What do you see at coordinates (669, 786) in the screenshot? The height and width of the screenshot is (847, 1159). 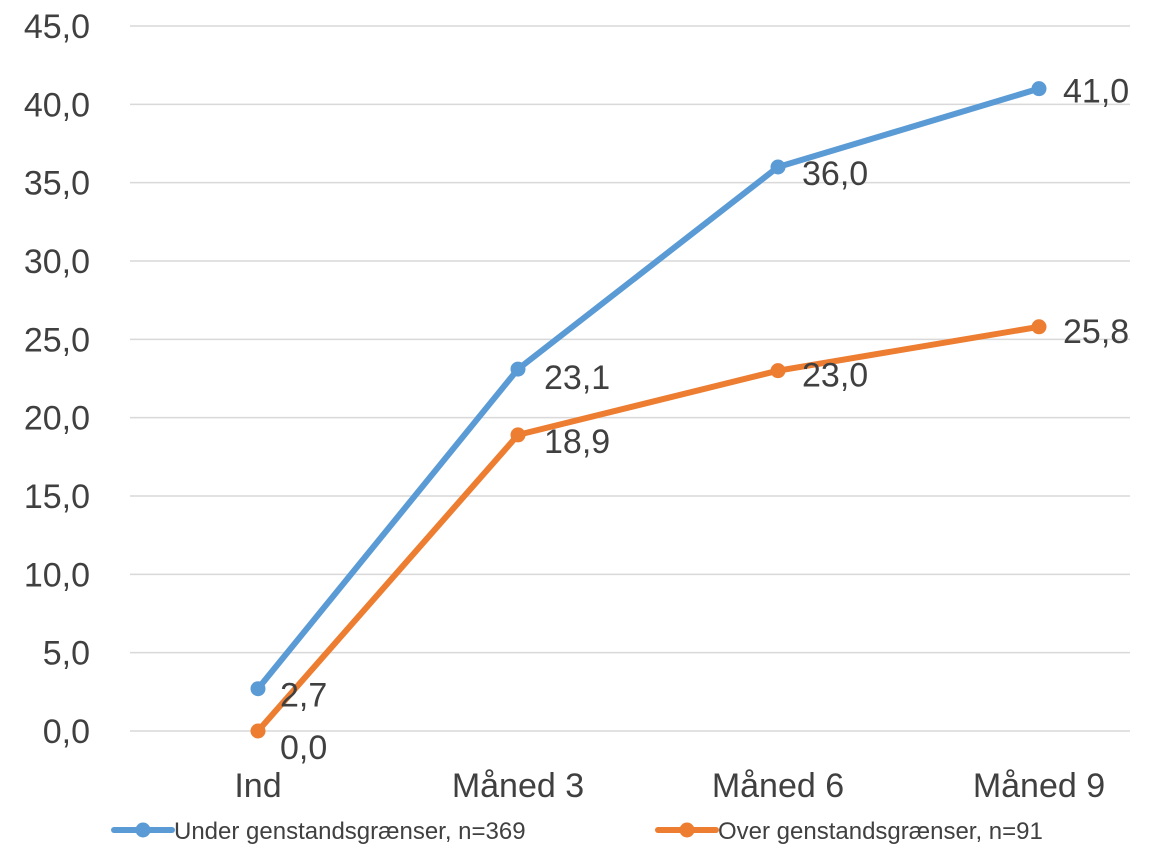 I see `x-axis-tick-labels: Ind Måned 3 Måned 6 Måned 9` at bounding box center [669, 786].